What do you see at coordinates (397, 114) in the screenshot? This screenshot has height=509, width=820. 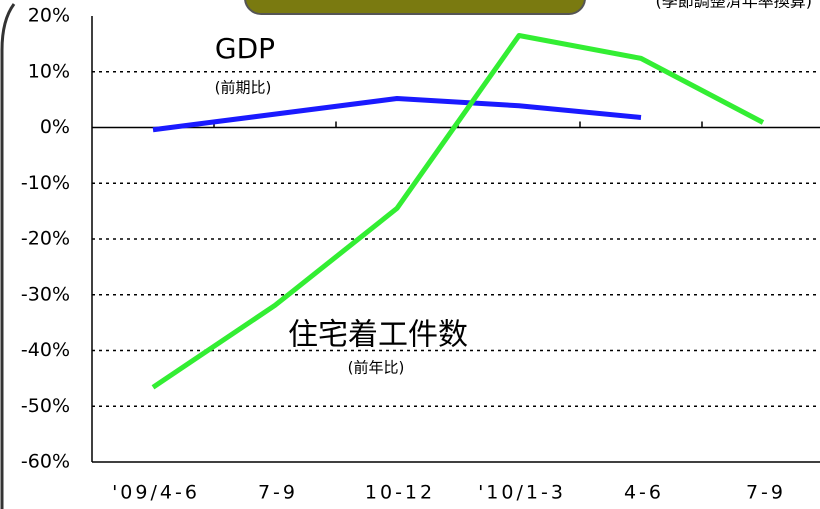 I see `series-line` at bounding box center [397, 114].